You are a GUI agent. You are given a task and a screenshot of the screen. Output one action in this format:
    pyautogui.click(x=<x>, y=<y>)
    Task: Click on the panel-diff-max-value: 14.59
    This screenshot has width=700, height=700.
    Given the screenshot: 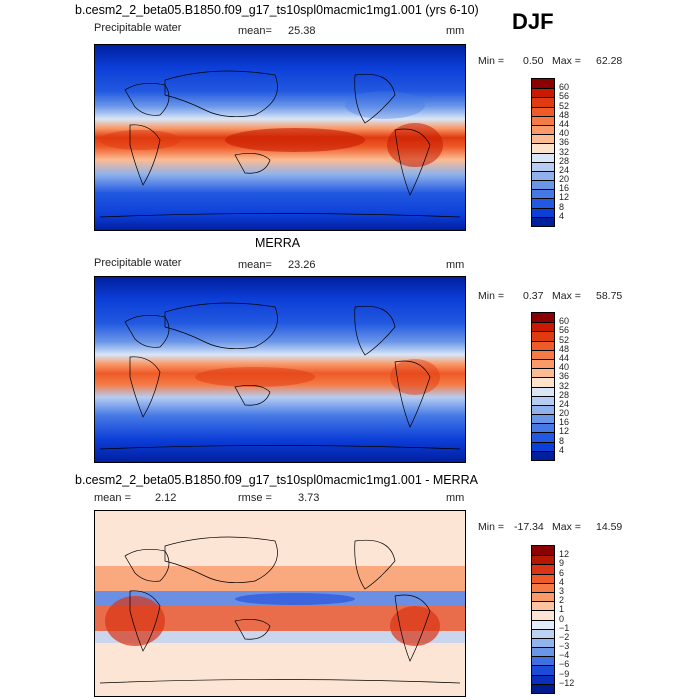 What is the action you would take?
    pyautogui.click(x=609, y=527)
    